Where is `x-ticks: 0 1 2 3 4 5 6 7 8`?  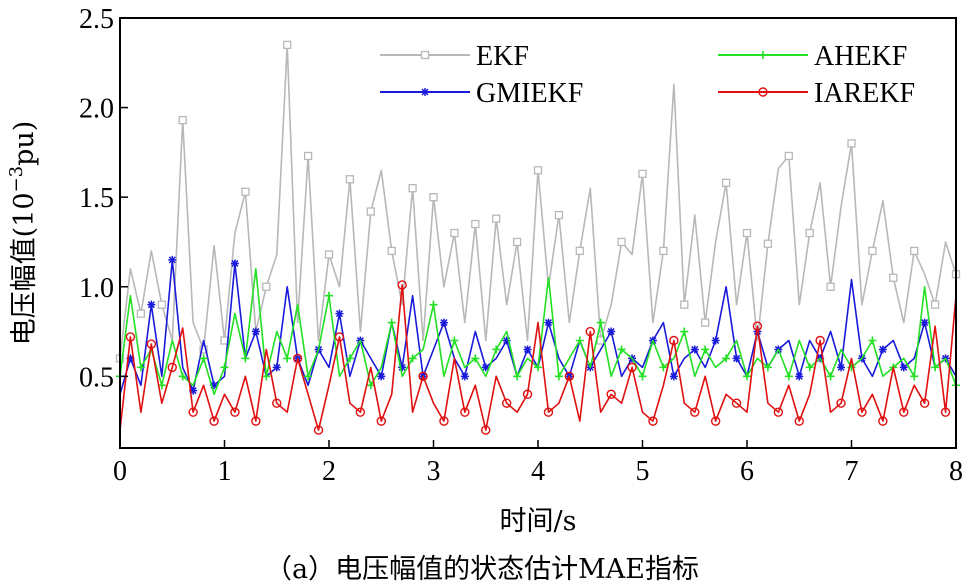
x-ticks: 0 1 2 3 4 5 6 7 8 is located at coordinates (538, 463).